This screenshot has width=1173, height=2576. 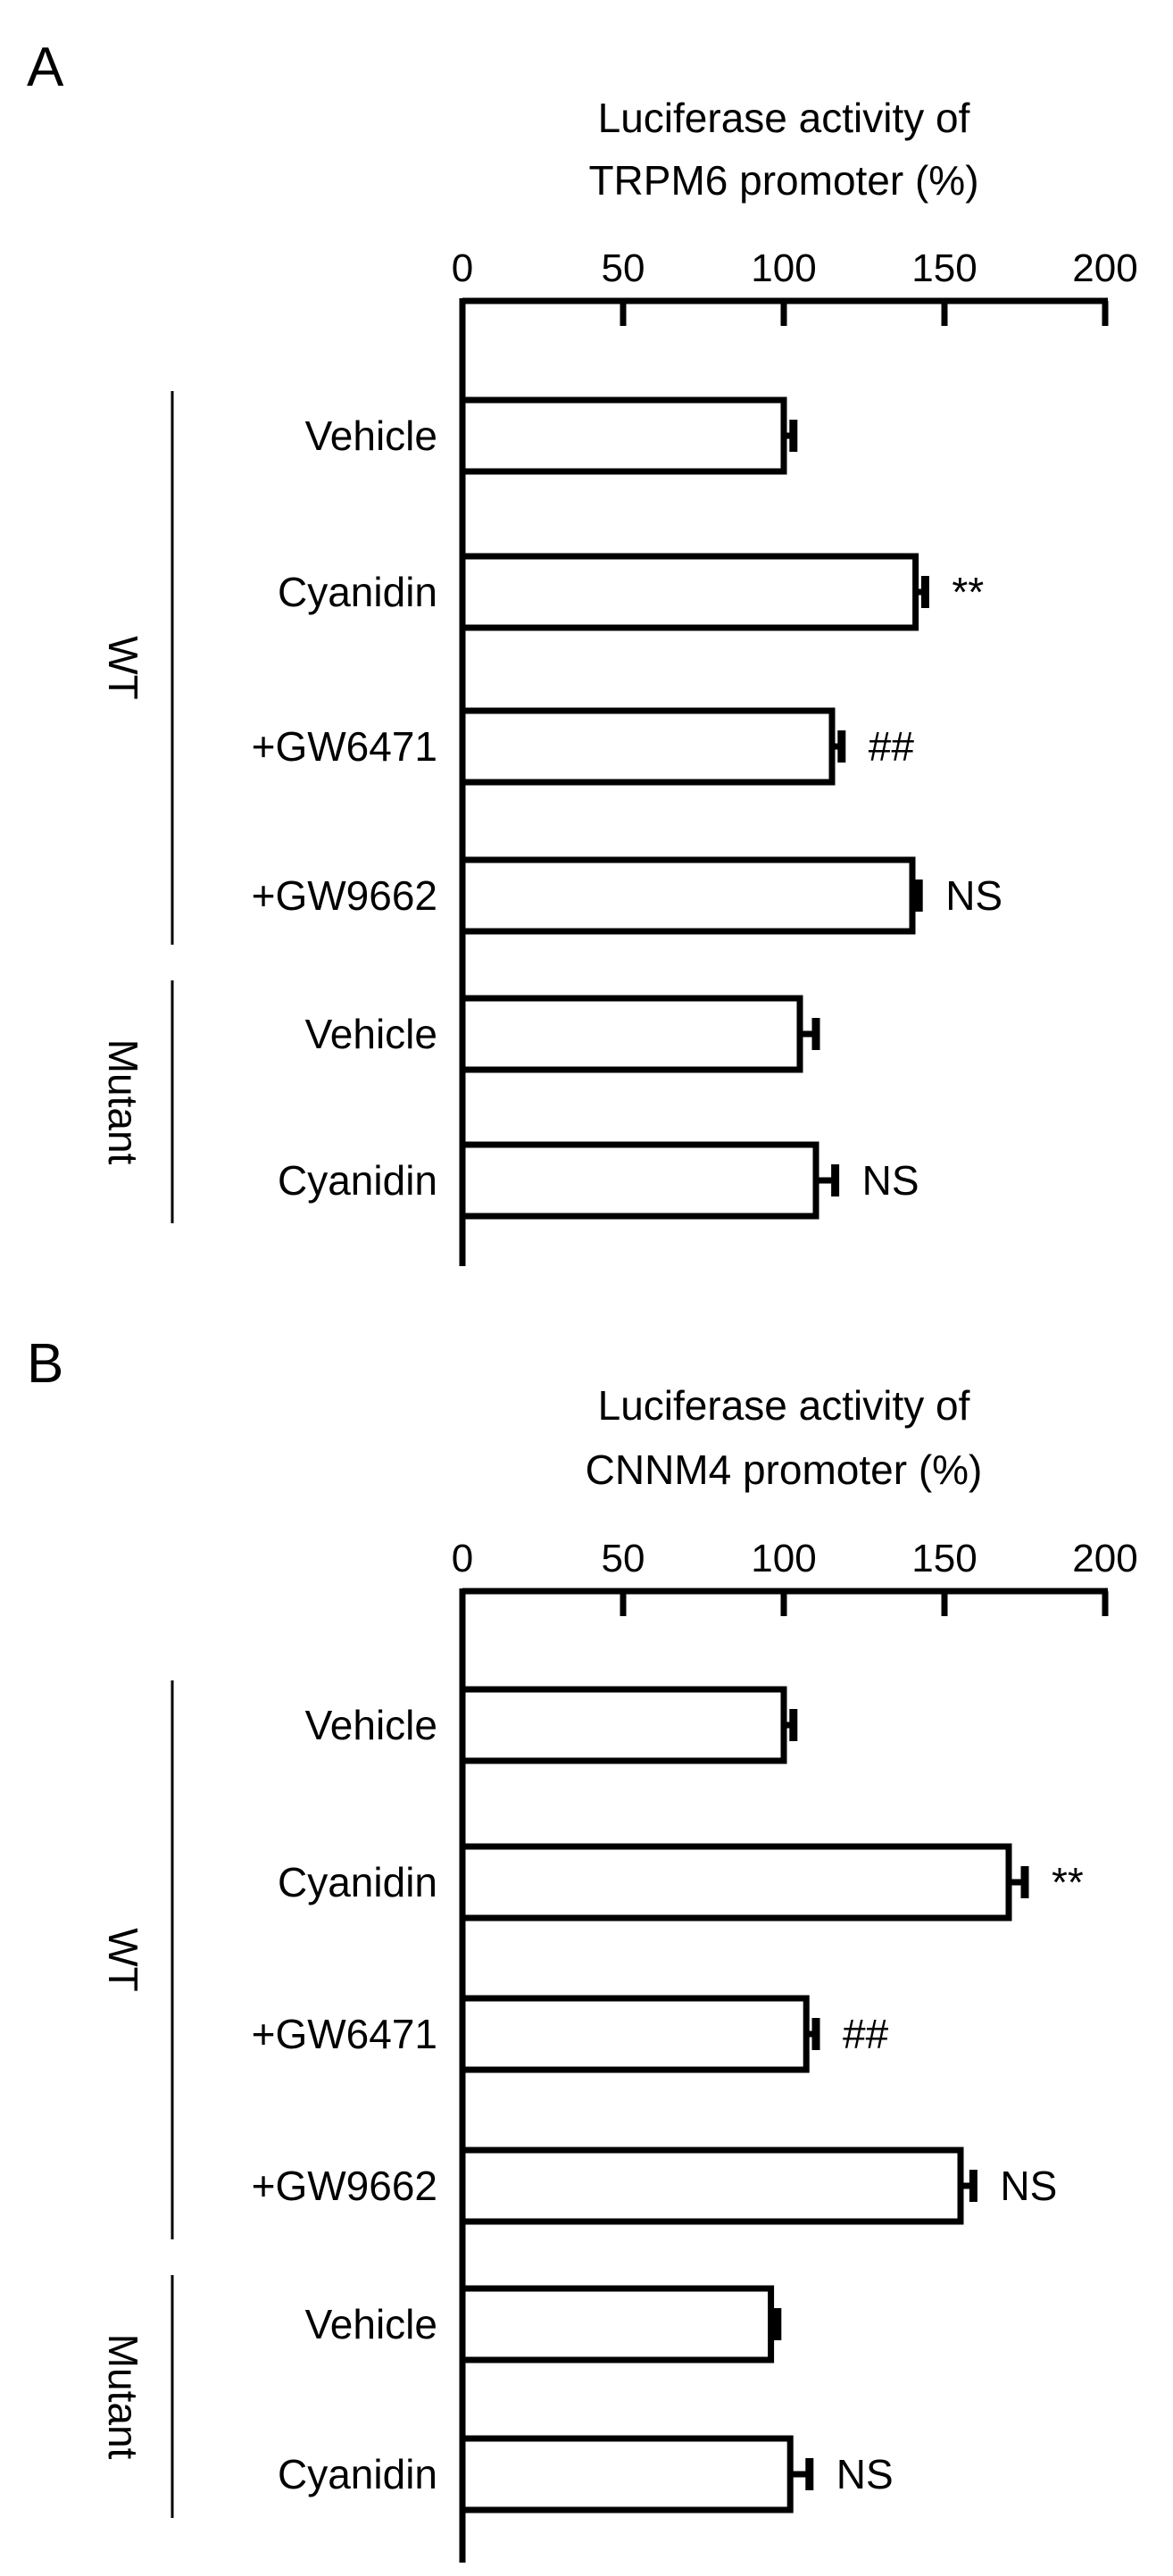 What do you see at coordinates (45, 1364) in the screenshot?
I see `panel-letter: B` at bounding box center [45, 1364].